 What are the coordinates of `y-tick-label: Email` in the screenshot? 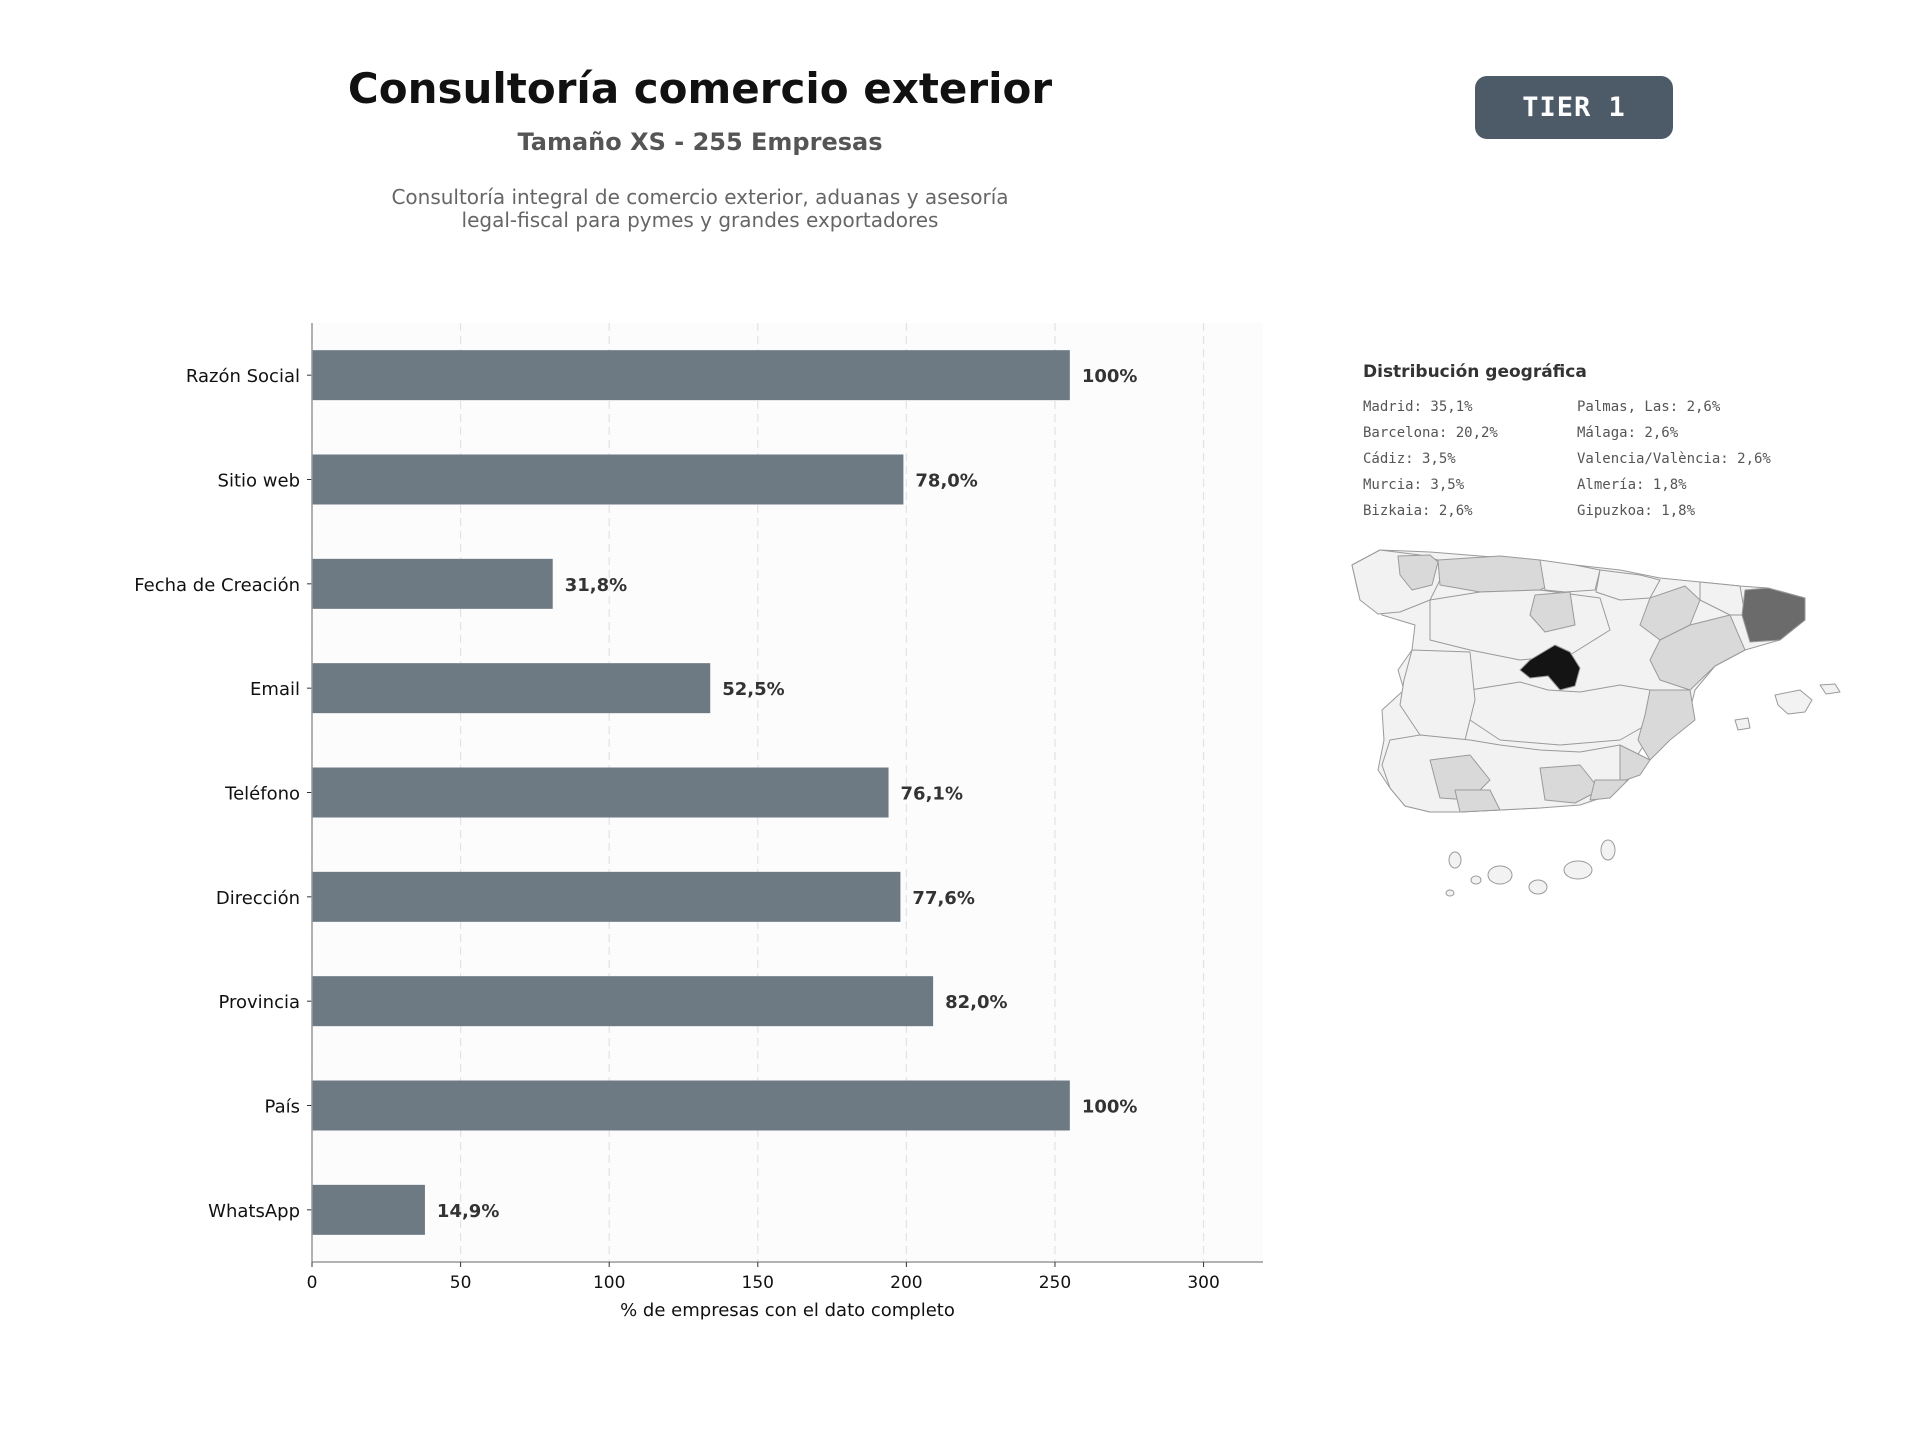 It's located at (275, 689).